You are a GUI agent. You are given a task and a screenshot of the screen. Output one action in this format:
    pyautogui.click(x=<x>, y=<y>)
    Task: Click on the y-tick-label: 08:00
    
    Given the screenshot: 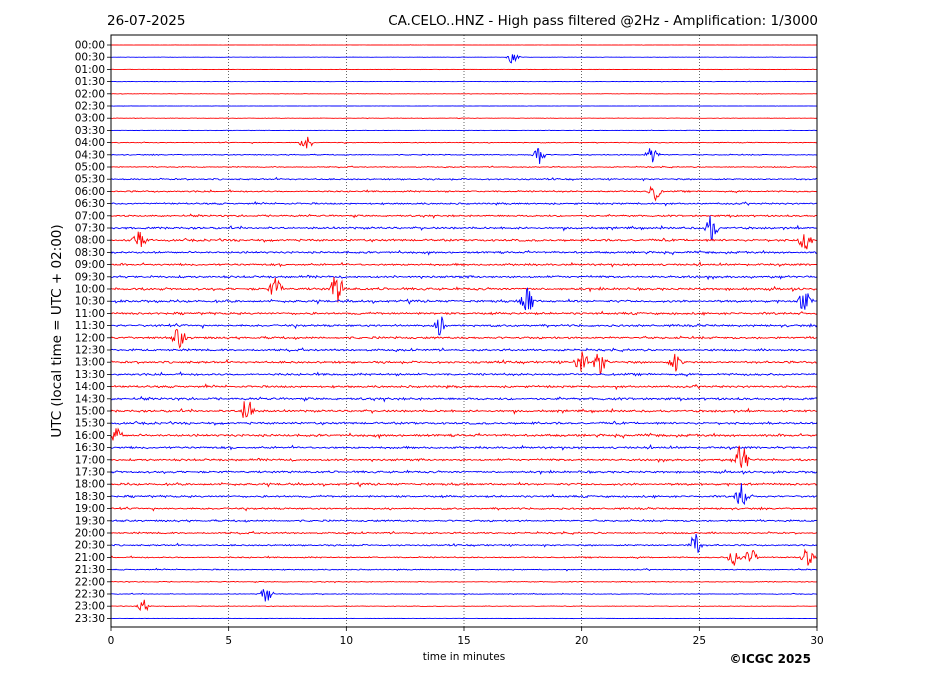 What is the action you would take?
    pyautogui.click(x=90, y=241)
    